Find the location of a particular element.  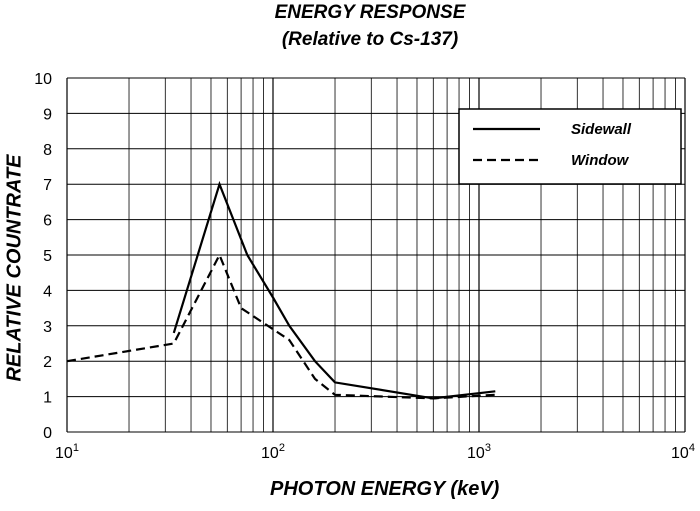

y-tick-label: 9 is located at coordinates (47, 114).